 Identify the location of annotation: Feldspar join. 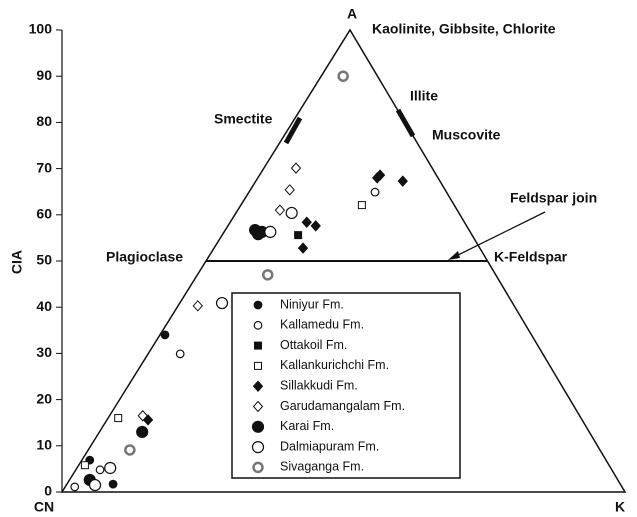
(553, 198).